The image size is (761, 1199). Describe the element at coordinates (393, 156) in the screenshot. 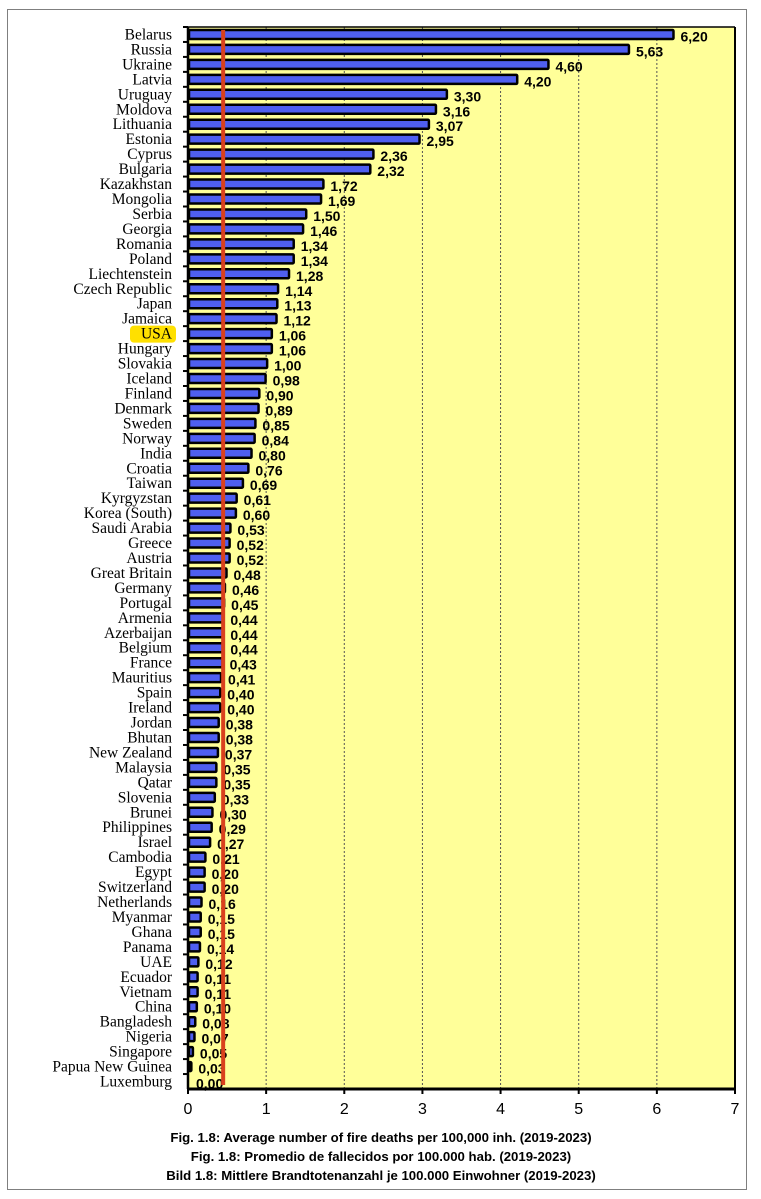

I see `value-label: 2,36` at that location.